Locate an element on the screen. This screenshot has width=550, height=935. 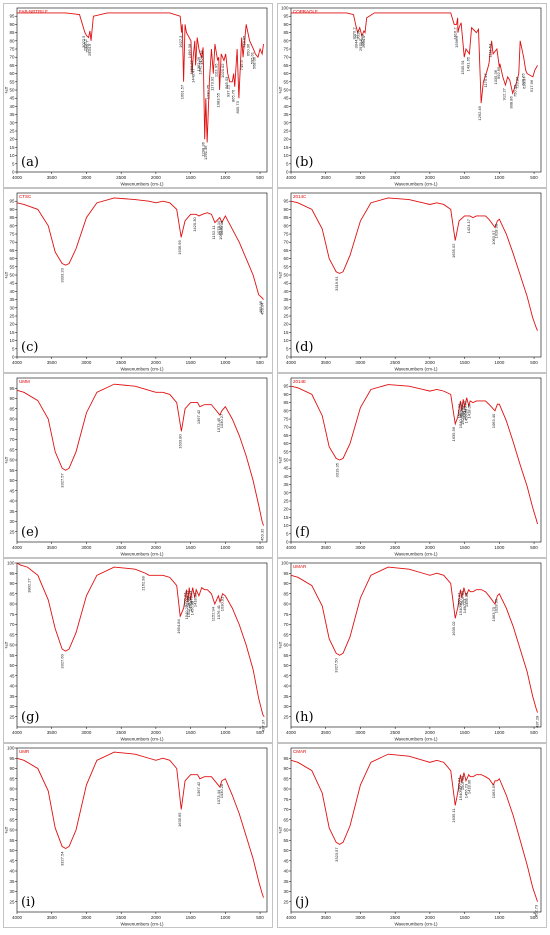
peak-label: 1298.36 is located at coordinates (203, 148).